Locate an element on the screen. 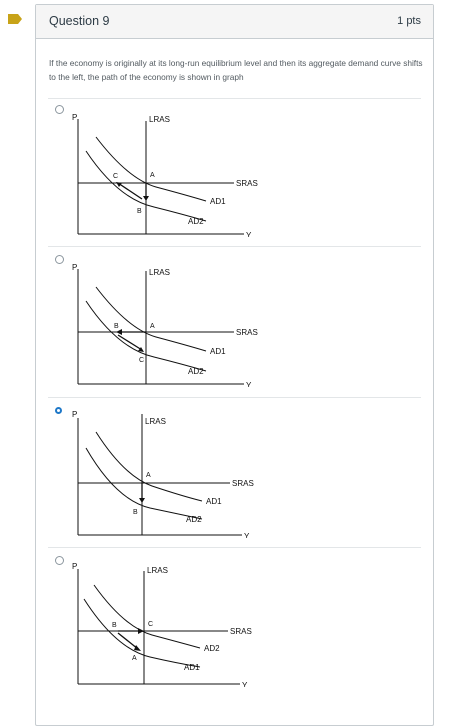  option-2-radio is located at coordinates (59, 259).